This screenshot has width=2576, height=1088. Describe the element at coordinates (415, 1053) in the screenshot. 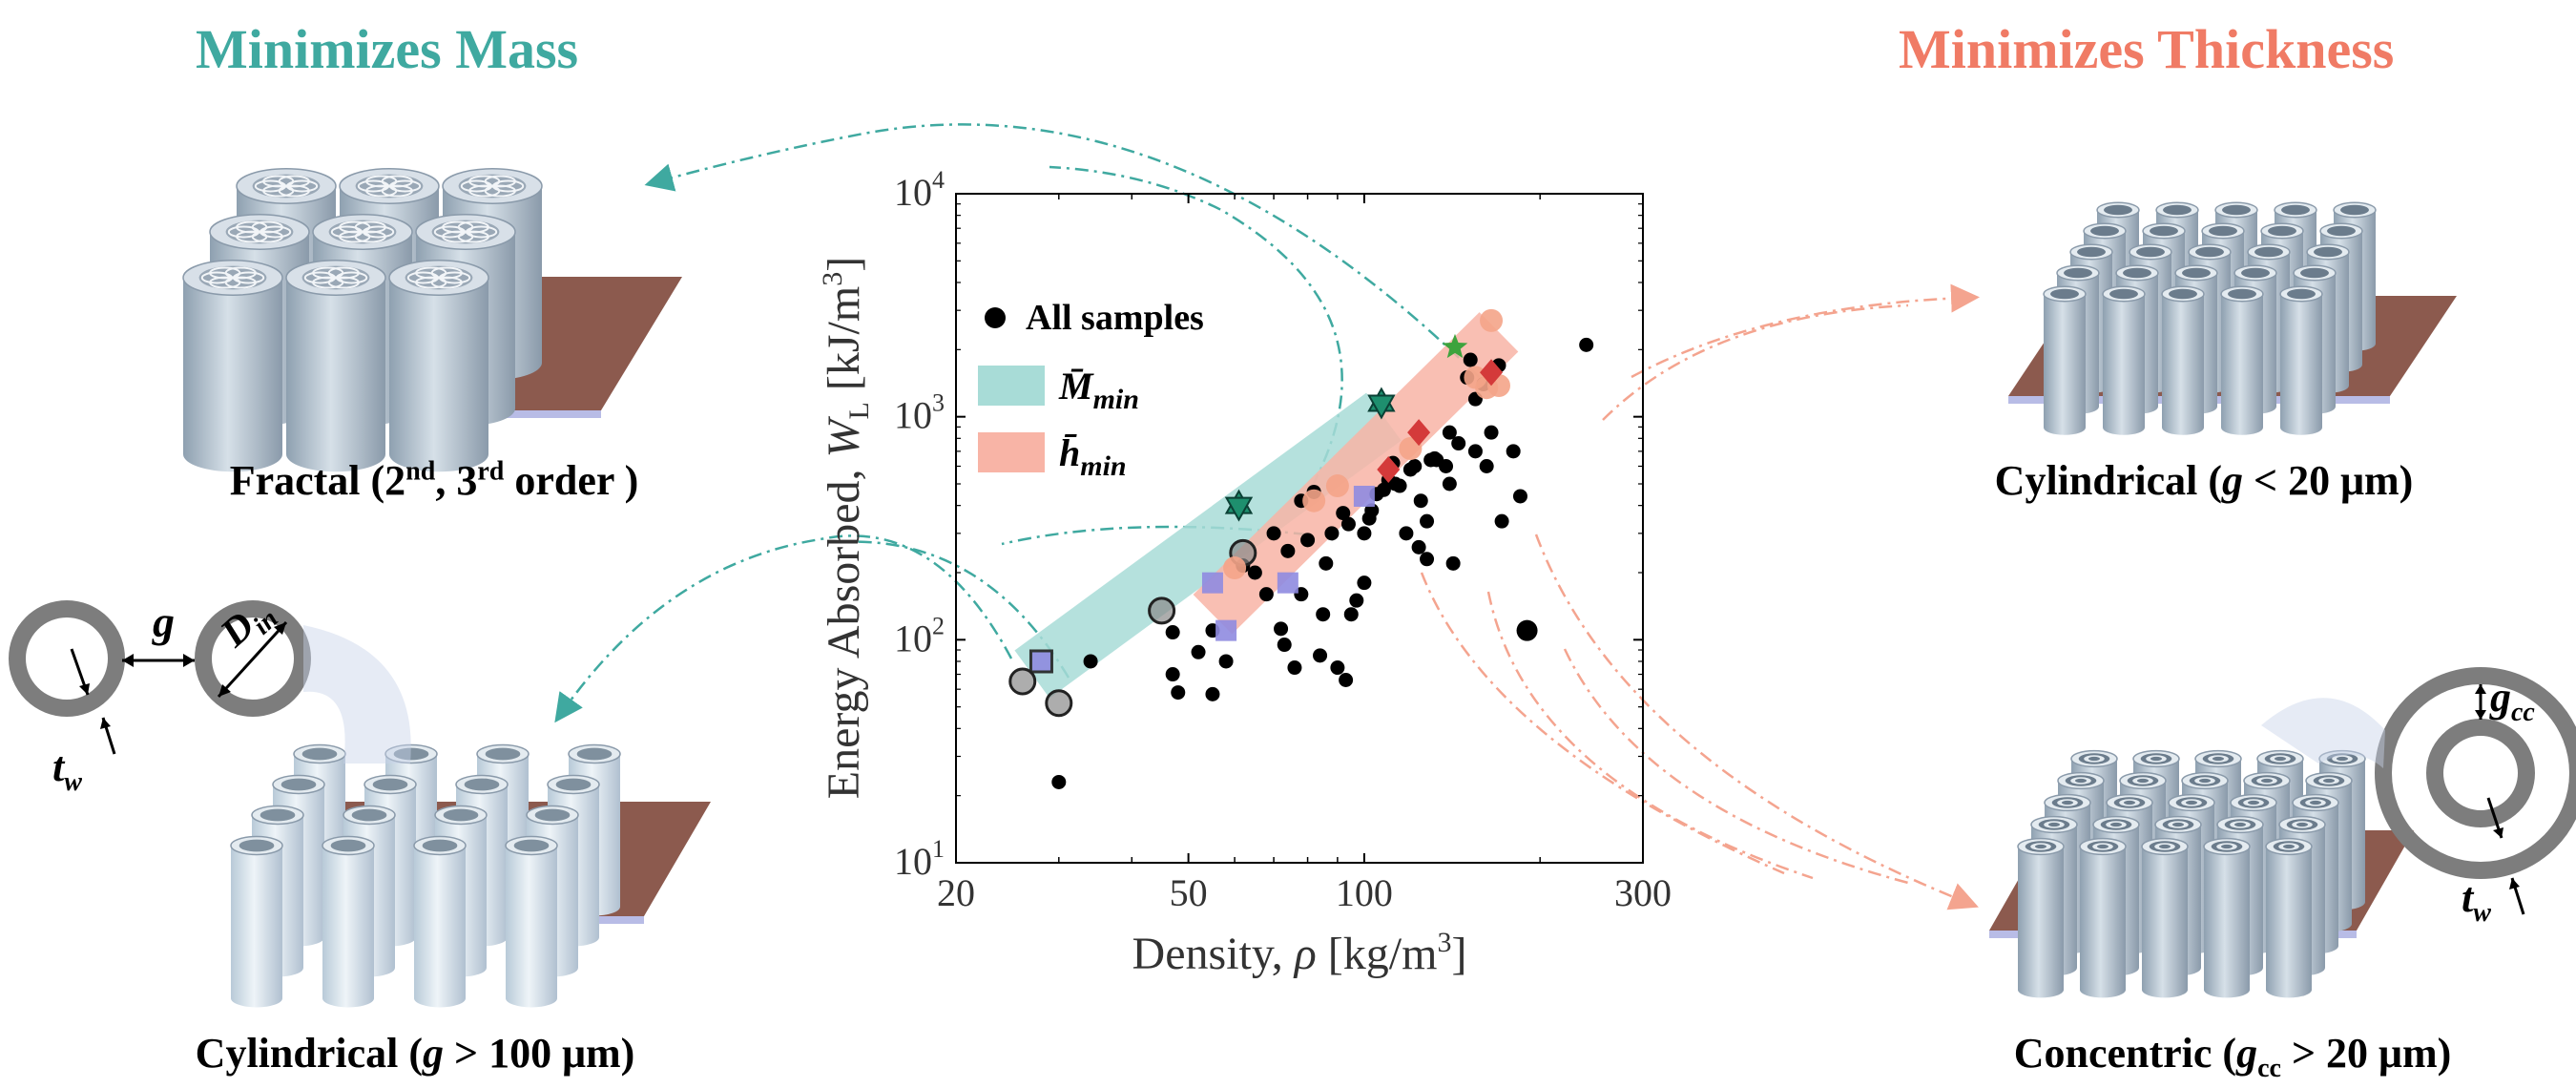

I see `caption-cylindrical-large-gap: Cylindrical (g > 100 μm)` at that location.